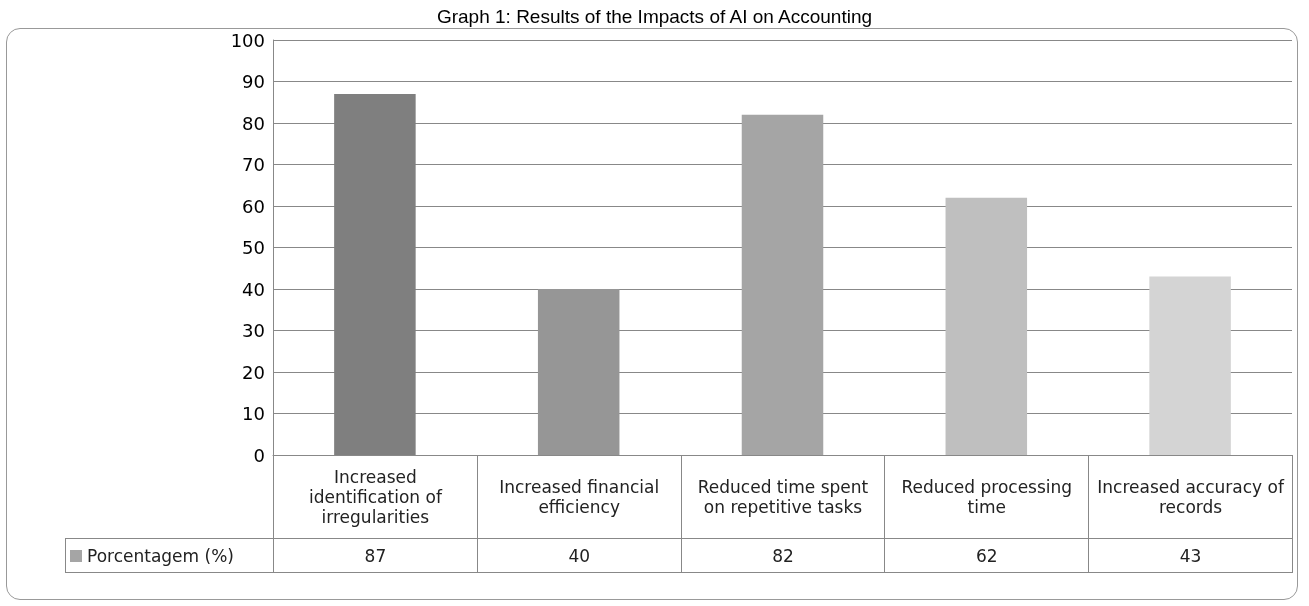  Describe the element at coordinates (579, 497) in the screenshot. I see `x-tick-label: Increased financial efficiency` at that location.